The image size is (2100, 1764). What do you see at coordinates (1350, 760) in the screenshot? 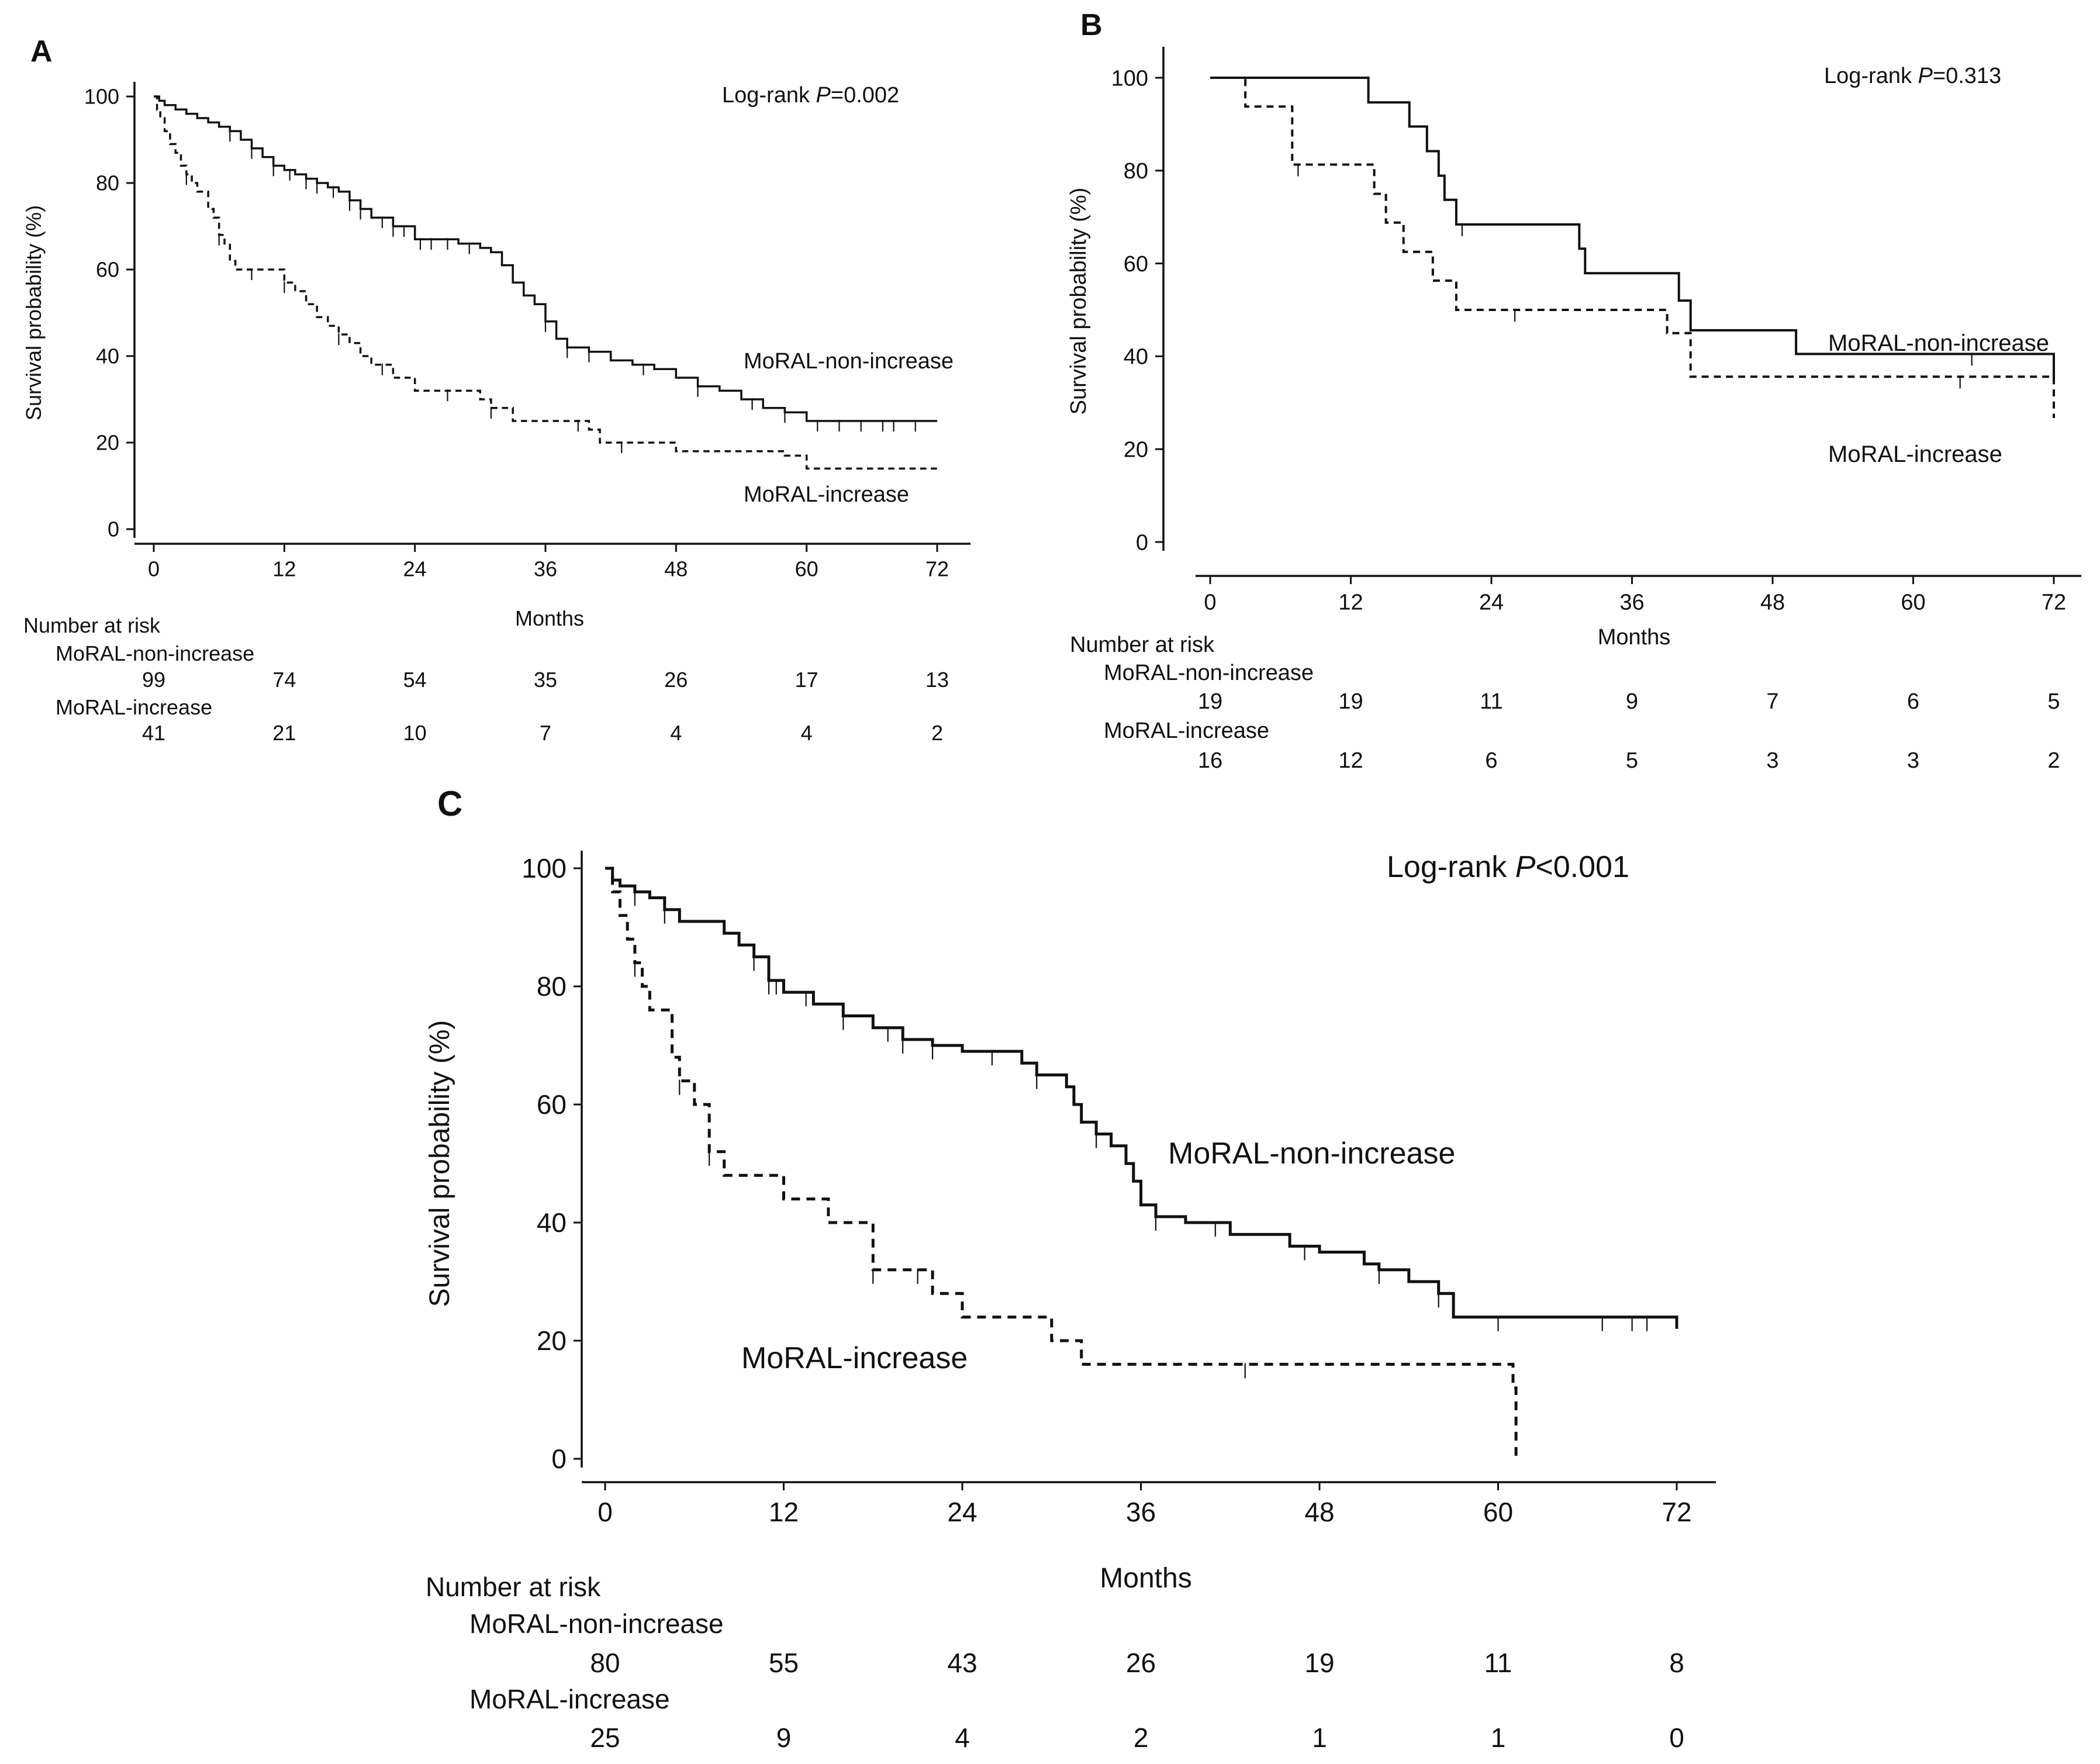
I see `risk-count-increase: 12` at bounding box center [1350, 760].